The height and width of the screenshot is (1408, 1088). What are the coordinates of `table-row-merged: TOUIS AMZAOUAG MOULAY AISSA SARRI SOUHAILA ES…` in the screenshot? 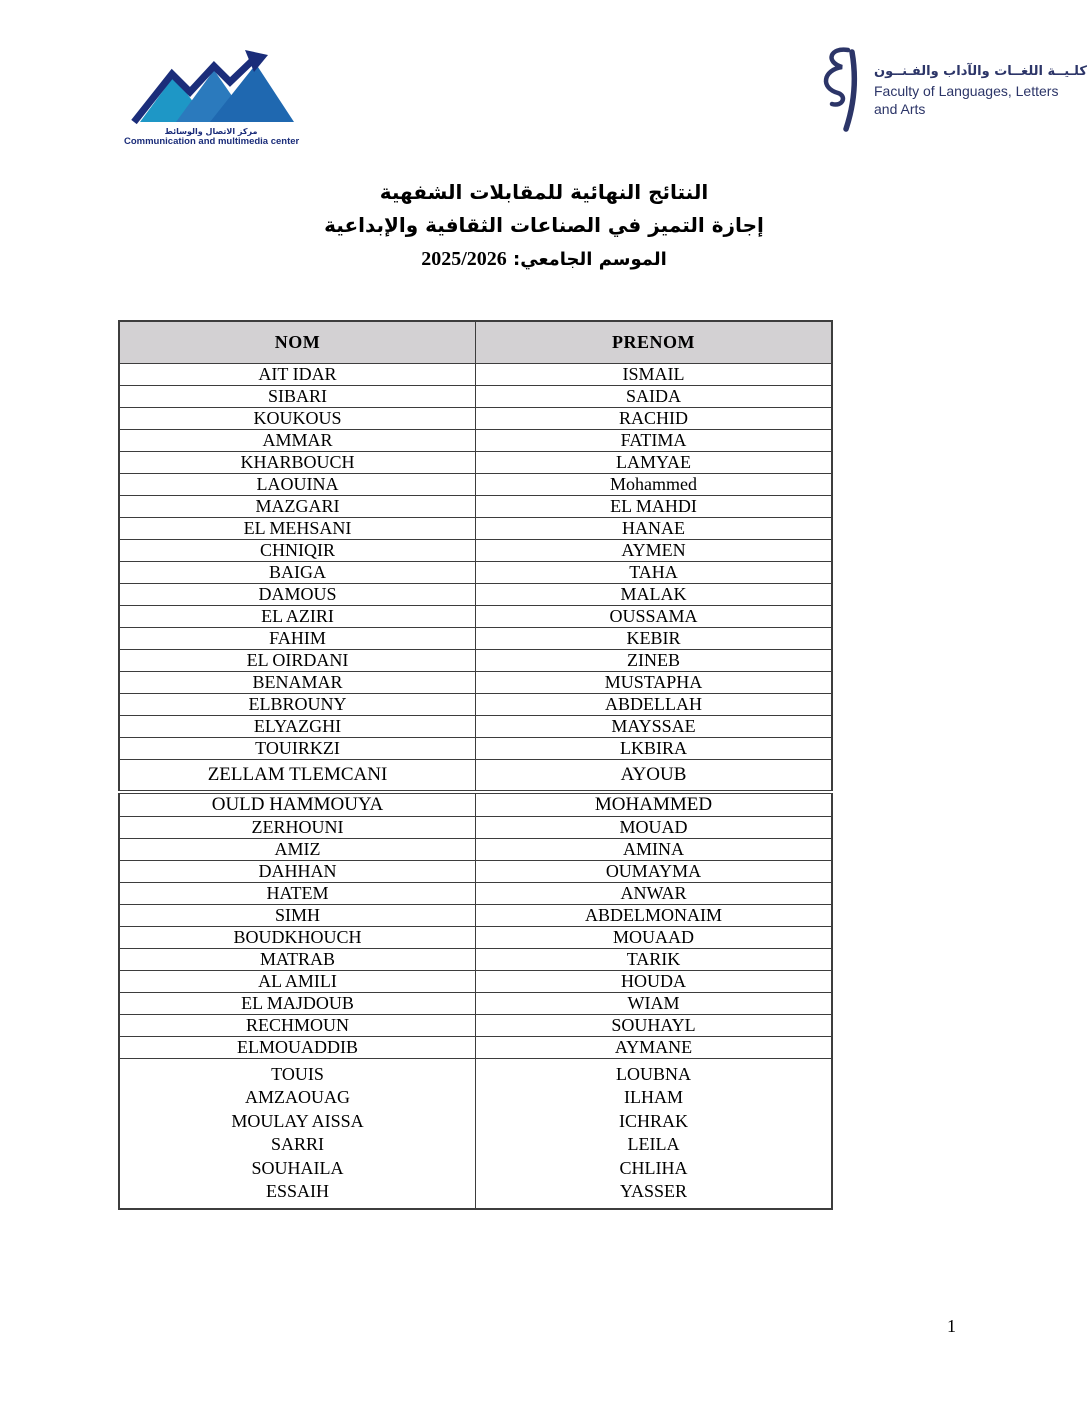 It's located at (475, 1134).